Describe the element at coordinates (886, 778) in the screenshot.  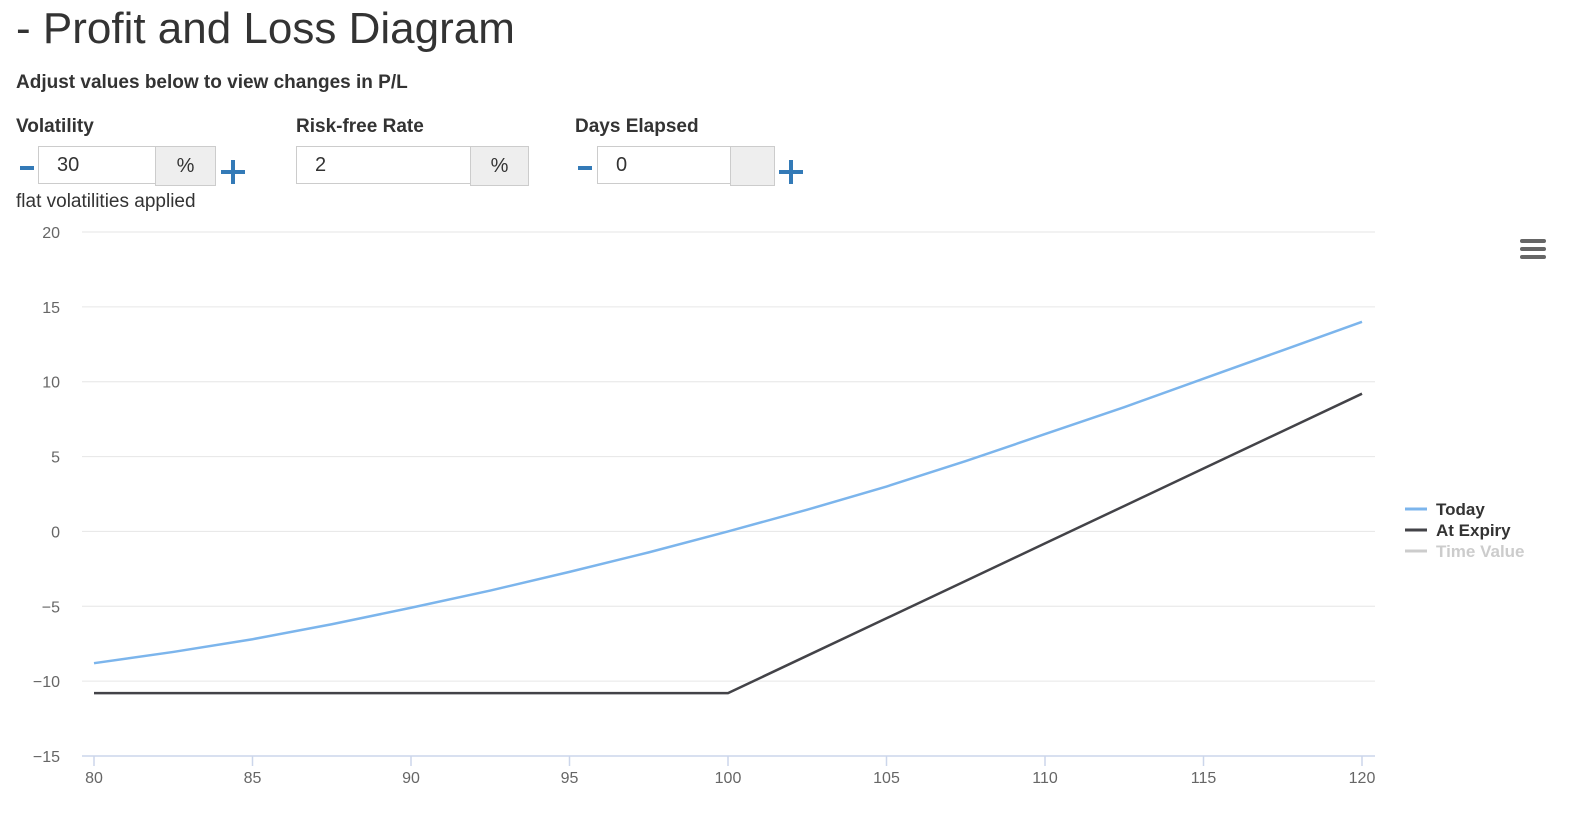
I see `x-tick-label: 105` at that location.